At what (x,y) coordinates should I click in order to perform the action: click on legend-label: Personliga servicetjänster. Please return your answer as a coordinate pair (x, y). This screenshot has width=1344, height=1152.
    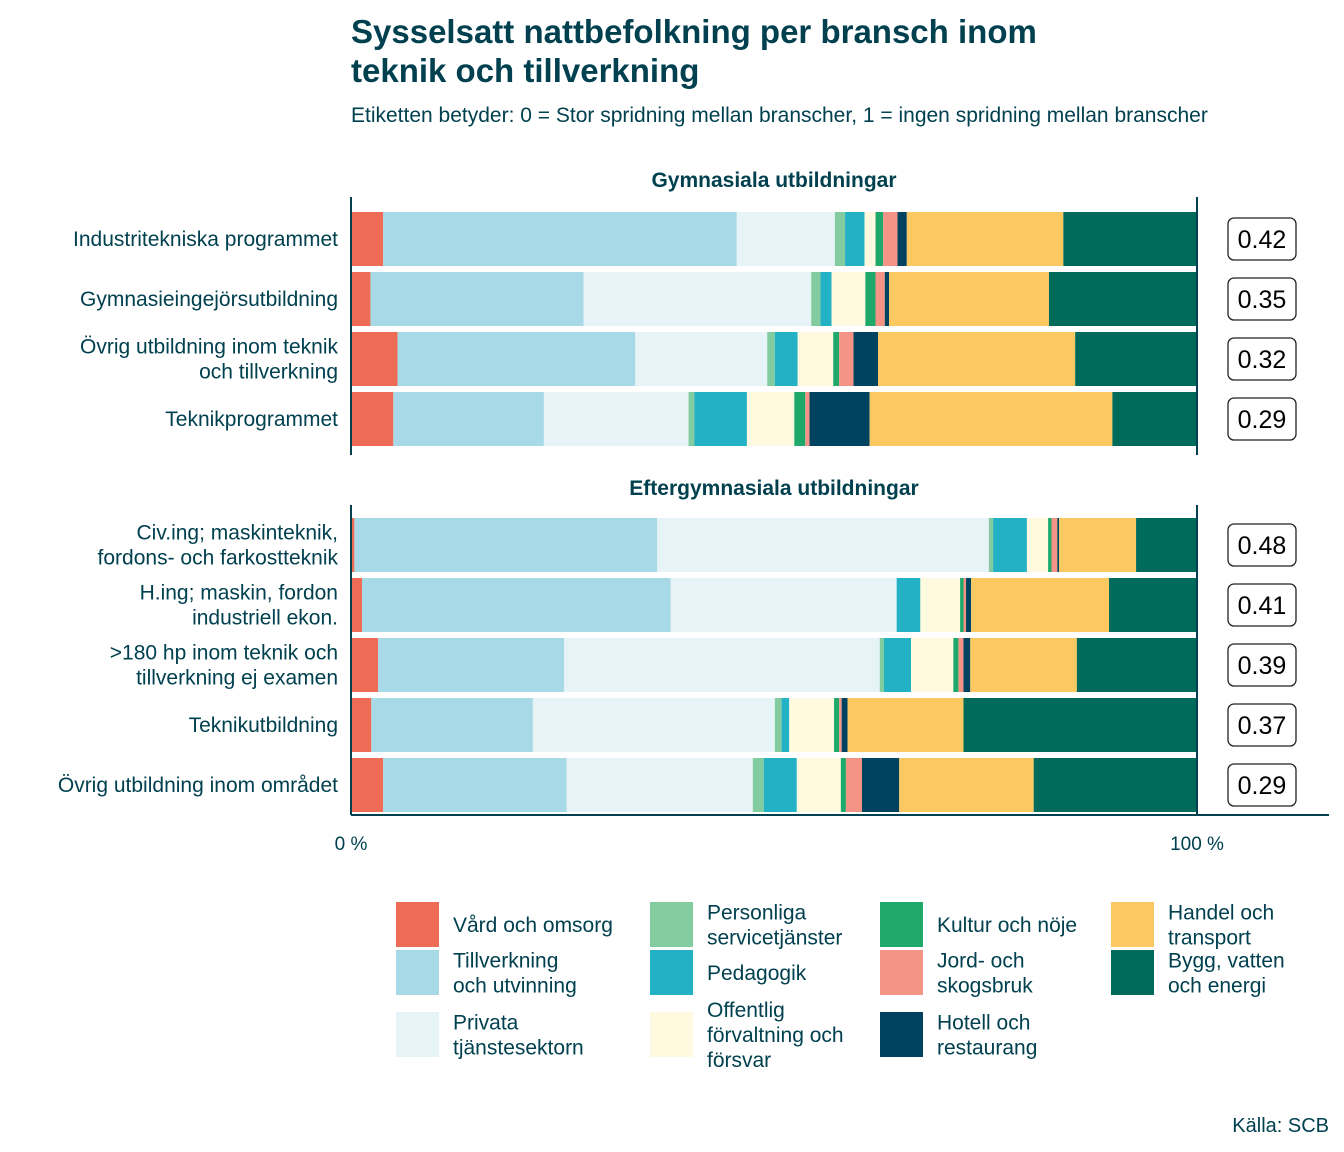
    Looking at the image, I should click on (774, 926).